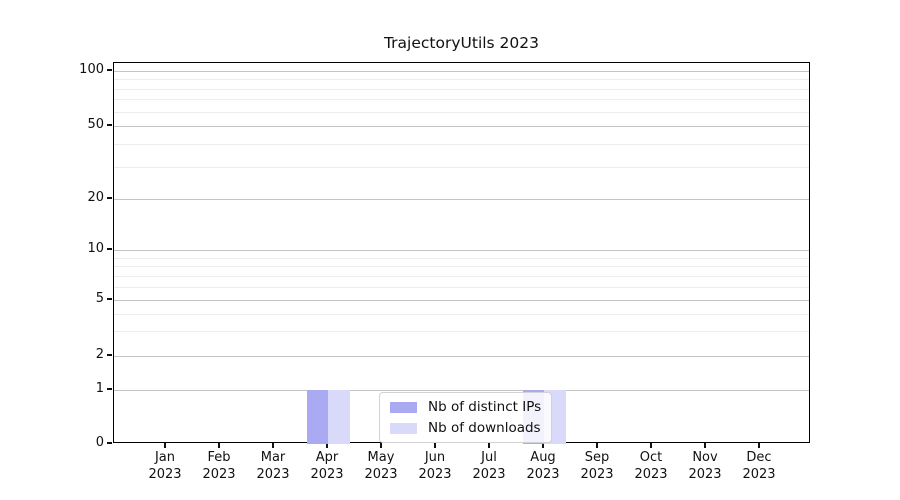 Image resolution: width=900 pixels, height=500 pixels. What do you see at coordinates (327, 457) in the screenshot?
I see `x-tick-month-text: Apr` at bounding box center [327, 457].